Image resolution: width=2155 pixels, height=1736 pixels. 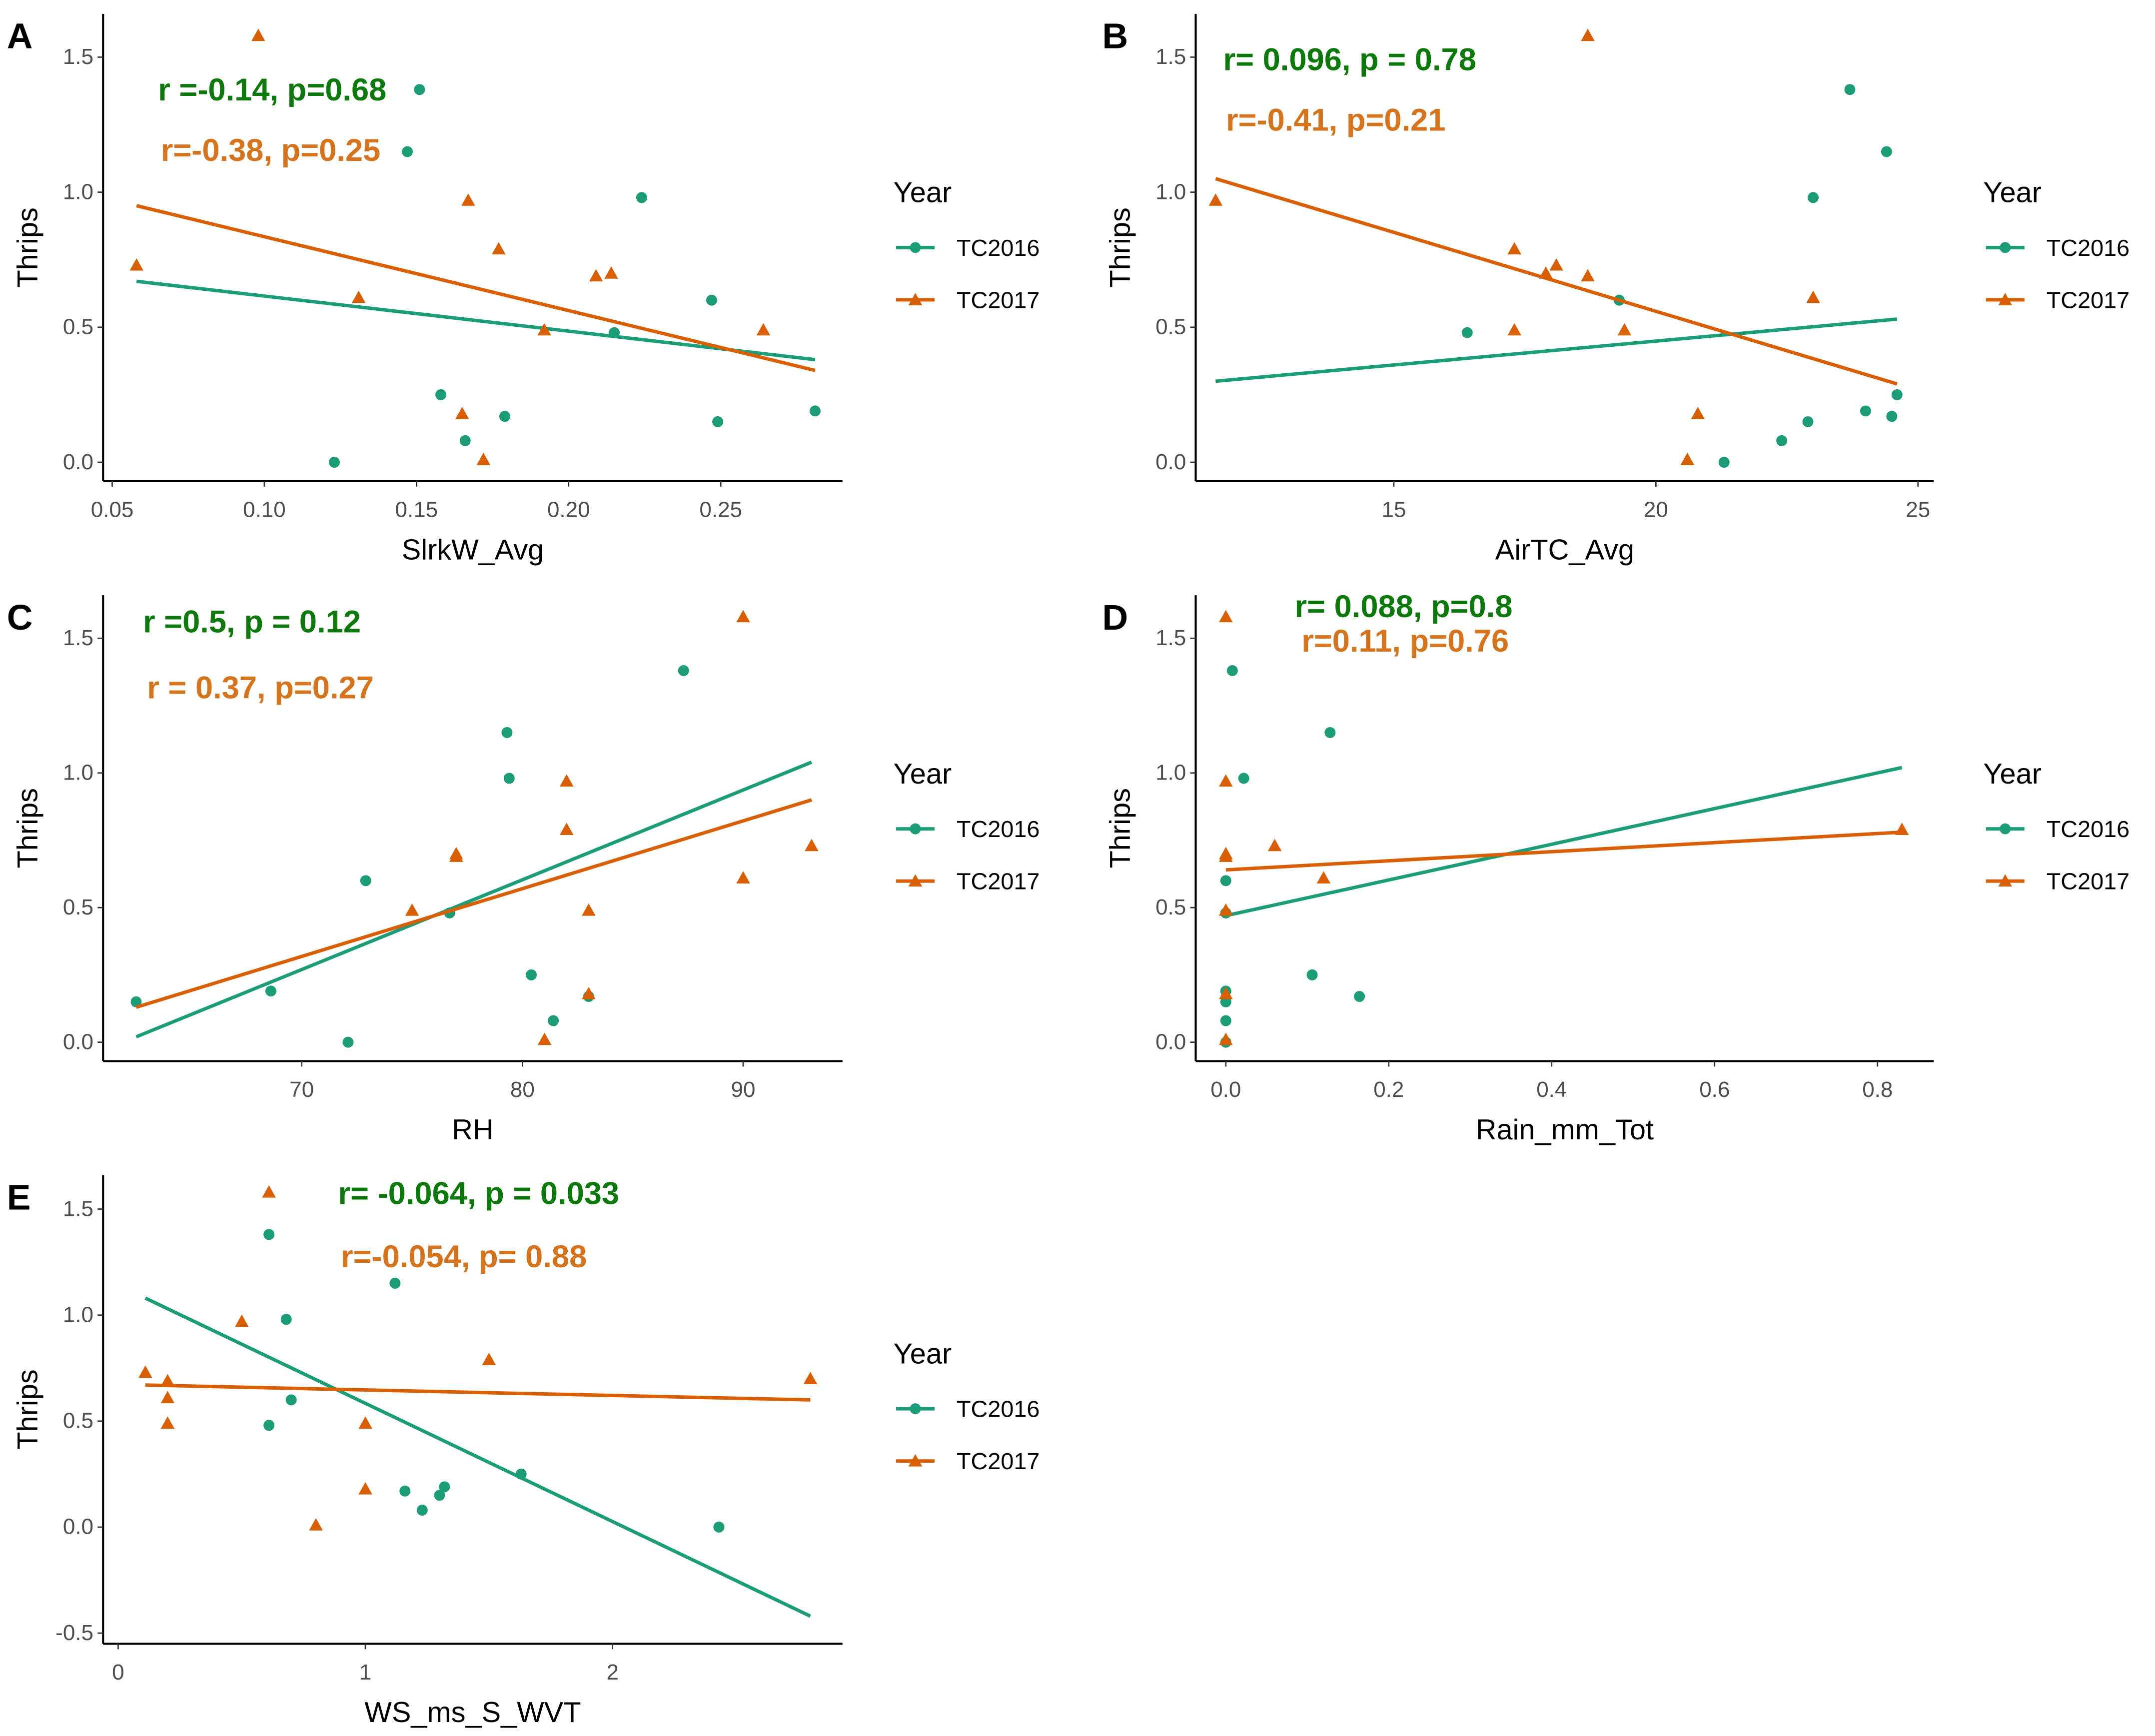 What do you see at coordinates (416, 509) in the screenshot?
I see `x-tick-label: 0.15` at bounding box center [416, 509].